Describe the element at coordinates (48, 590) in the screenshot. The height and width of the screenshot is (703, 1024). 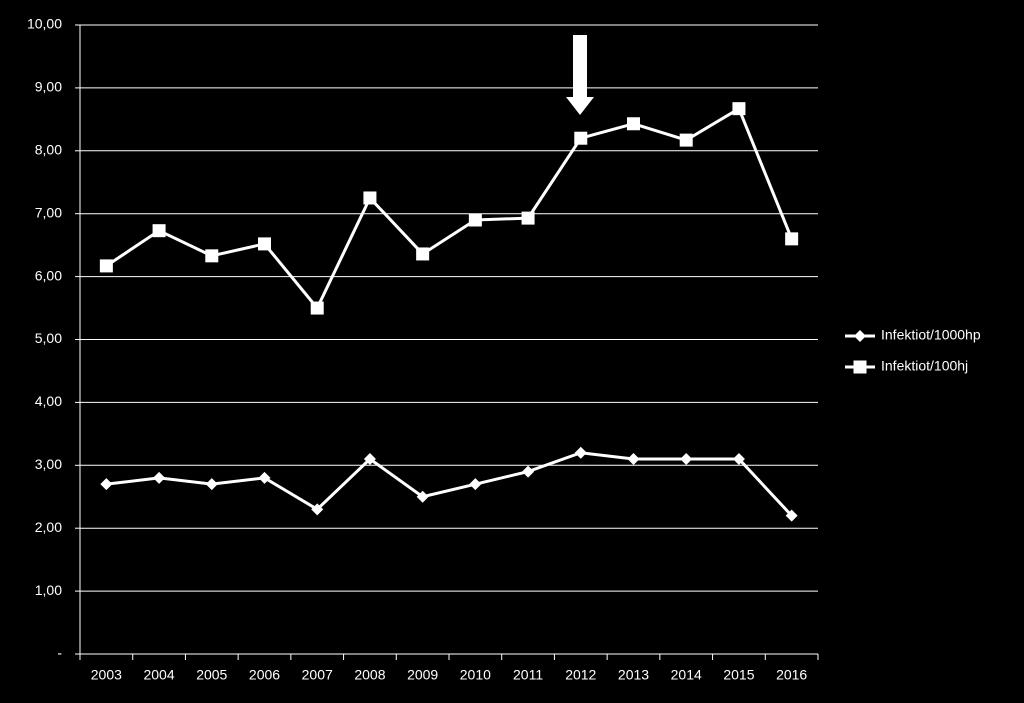
I see `y-tick-label: 1,00` at that location.